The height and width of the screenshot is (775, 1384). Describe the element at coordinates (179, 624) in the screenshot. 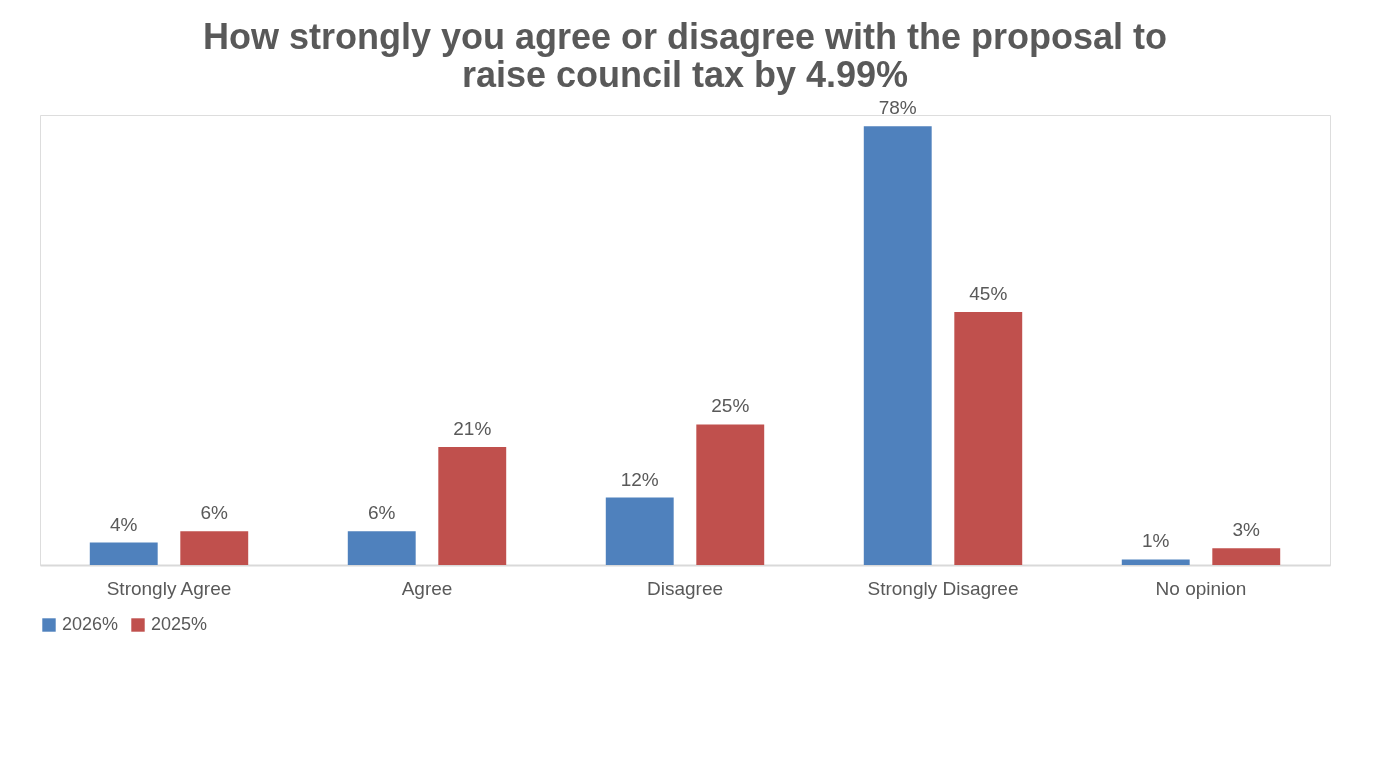

I see `legend-label: 2025%` at that location.